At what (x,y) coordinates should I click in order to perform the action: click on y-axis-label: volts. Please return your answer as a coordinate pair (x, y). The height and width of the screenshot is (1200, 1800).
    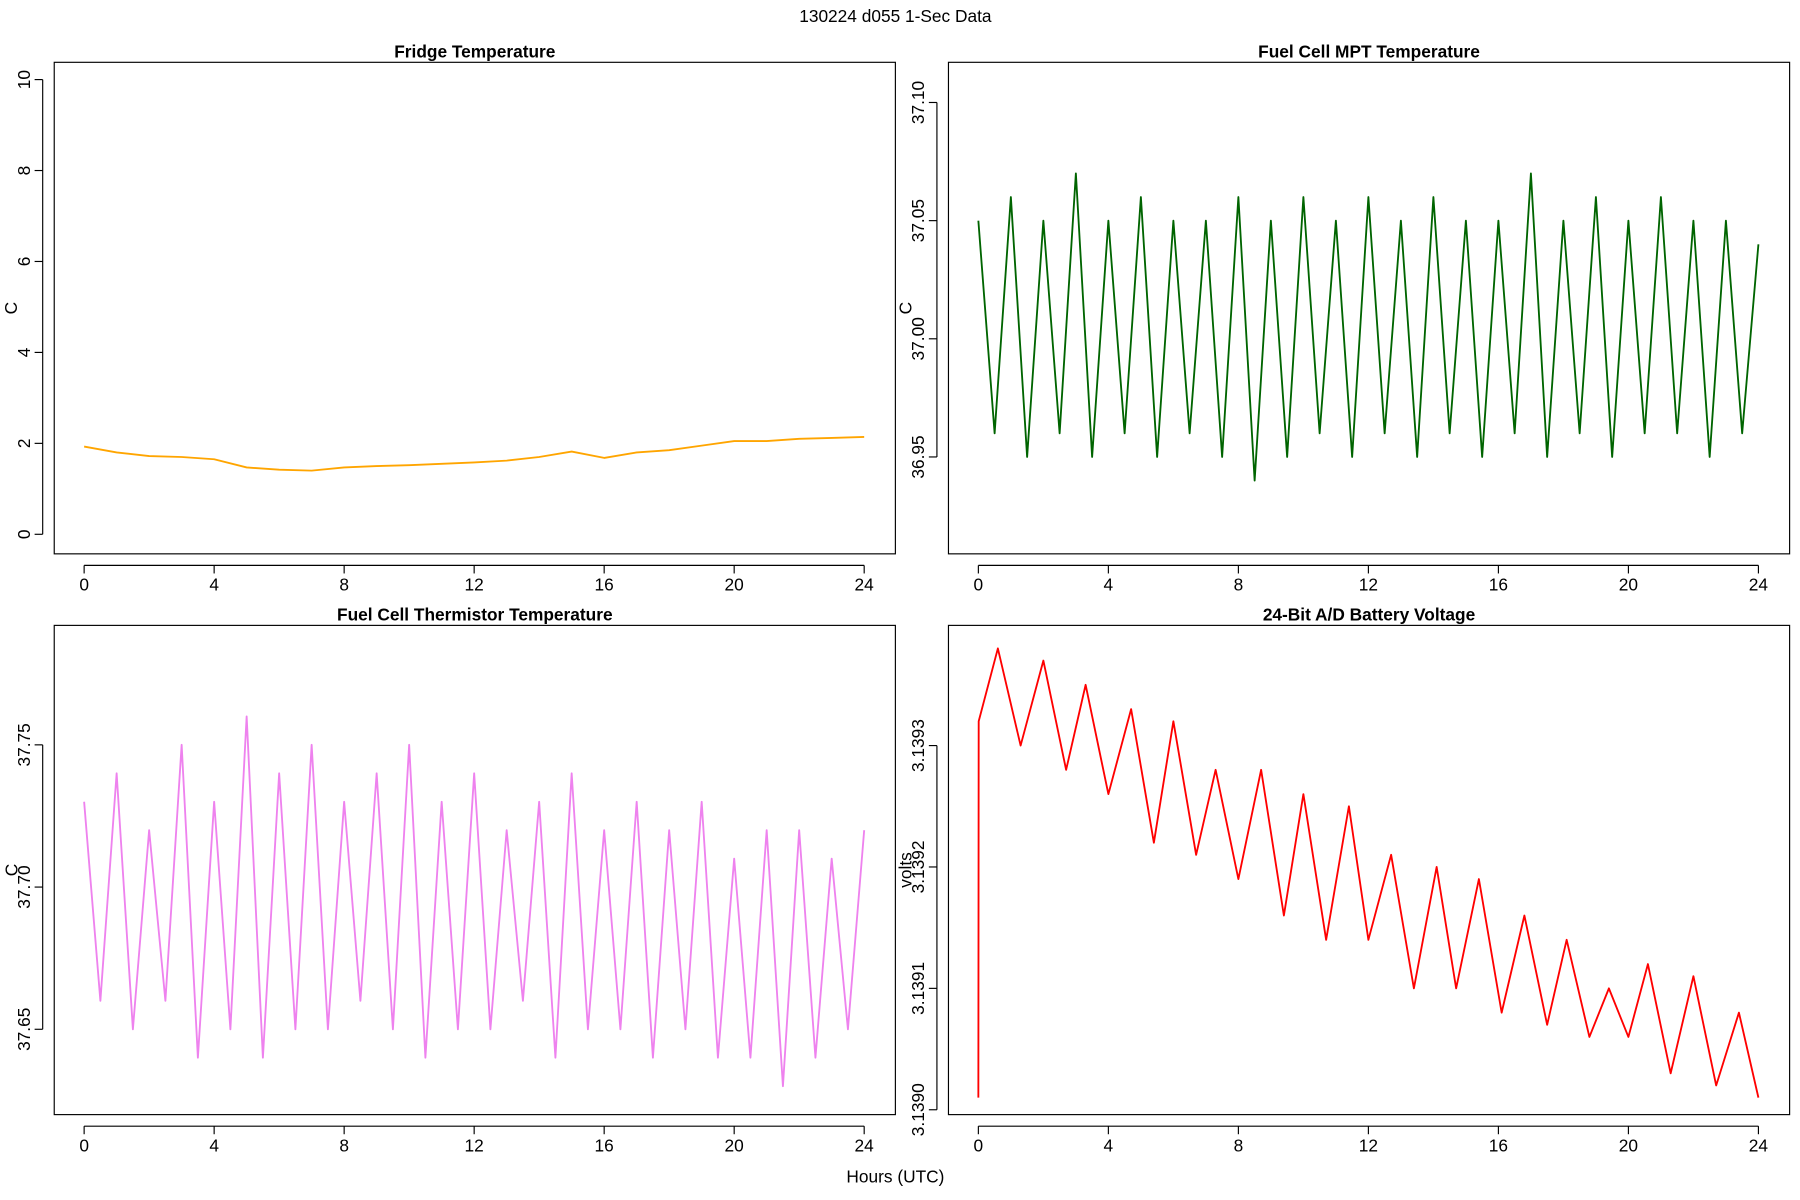
    Looking at the image, I should click on (905, 870).